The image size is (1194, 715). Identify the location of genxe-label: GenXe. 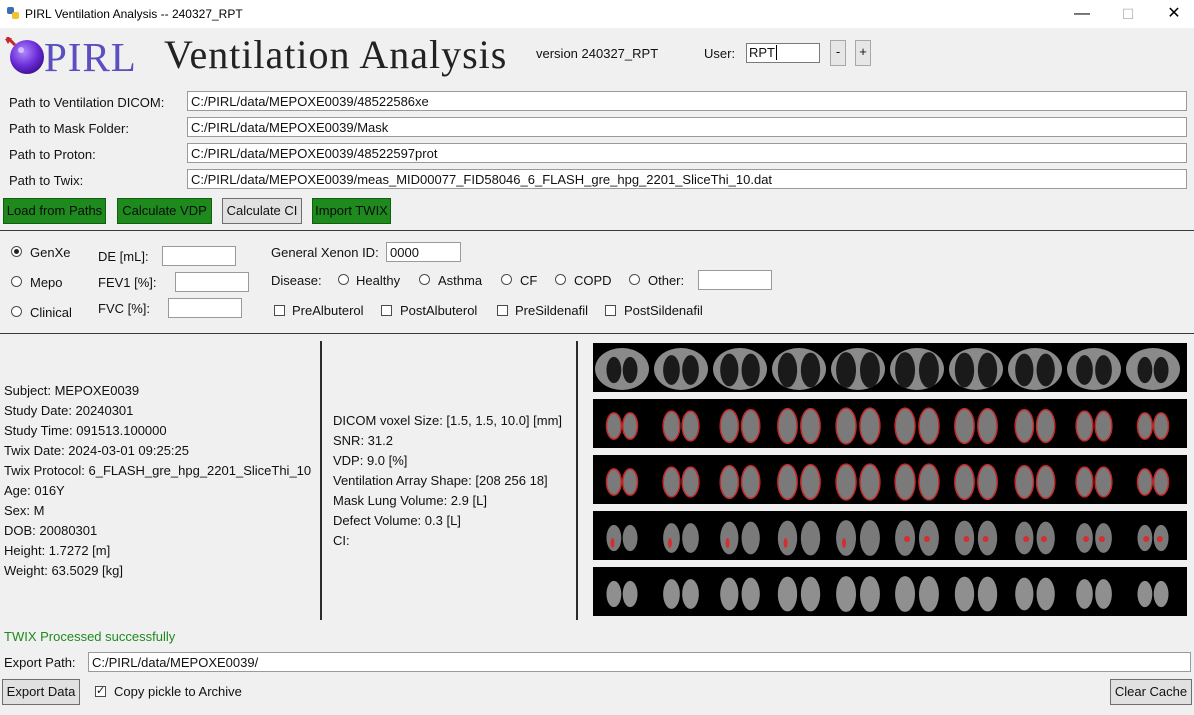
(50, 252).